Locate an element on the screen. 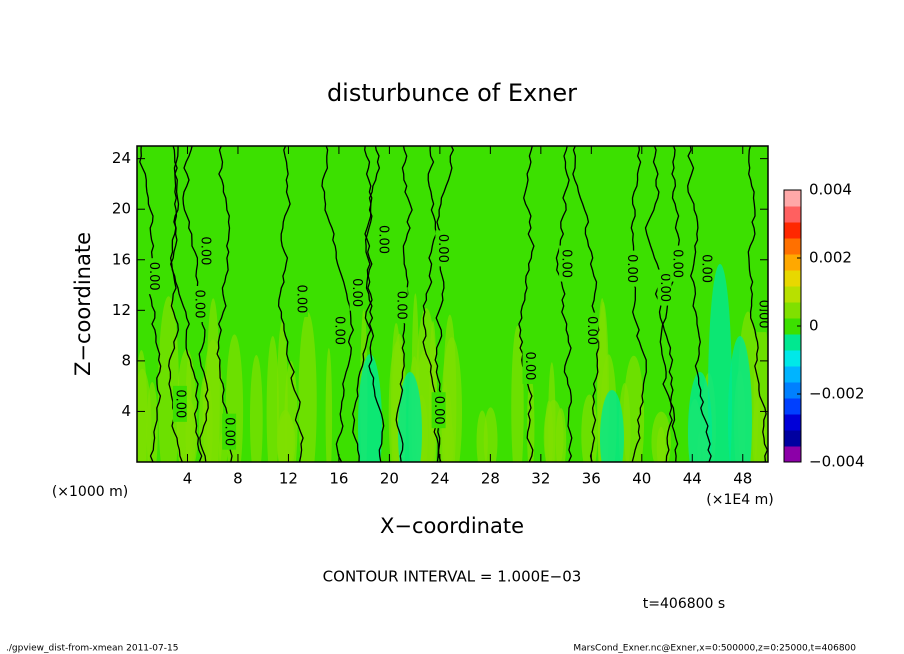  y-tick-label: 12 is located at coordinates (121, 310).